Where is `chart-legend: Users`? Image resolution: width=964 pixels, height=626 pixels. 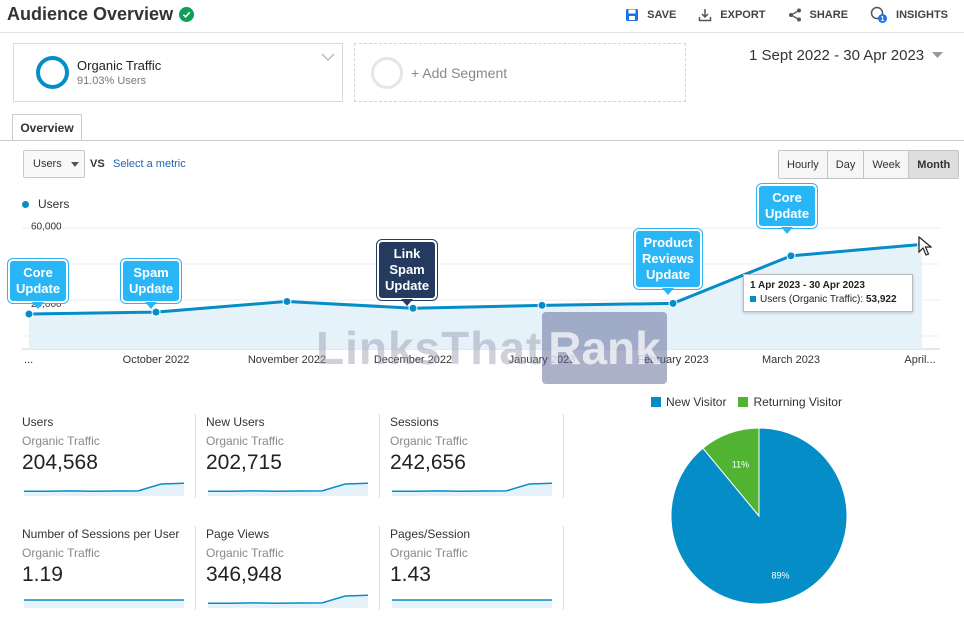 chart-legend: Users is located at coordinates (45, 204).